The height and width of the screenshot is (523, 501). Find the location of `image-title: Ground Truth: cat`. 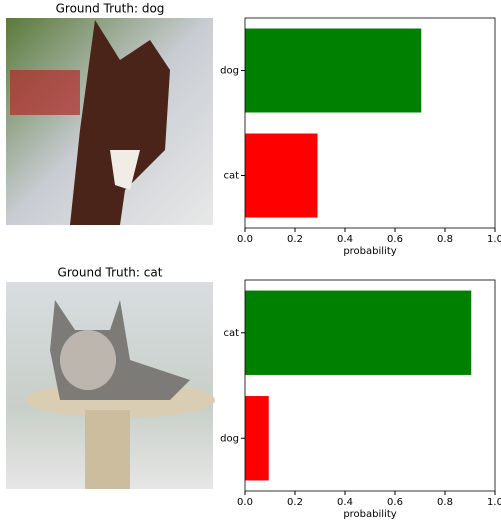

image-title: Ground Truth: cat is located at coordinates (110, 273).